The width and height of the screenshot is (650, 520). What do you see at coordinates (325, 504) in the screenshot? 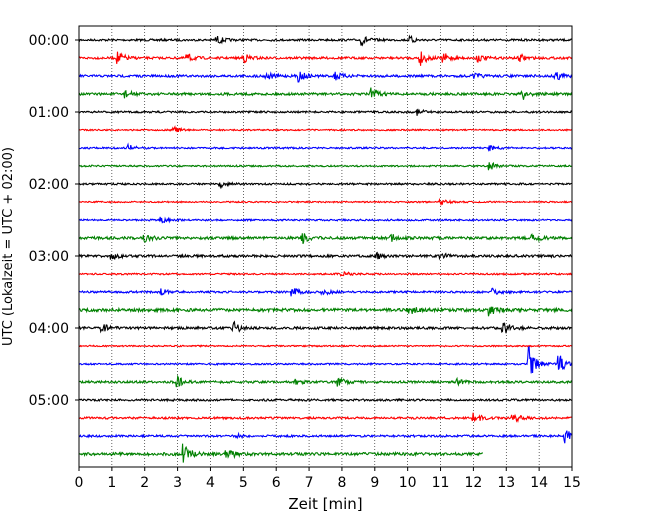
I see `x-axis-label: Zeit [min]` at bounding box center [325, 504].